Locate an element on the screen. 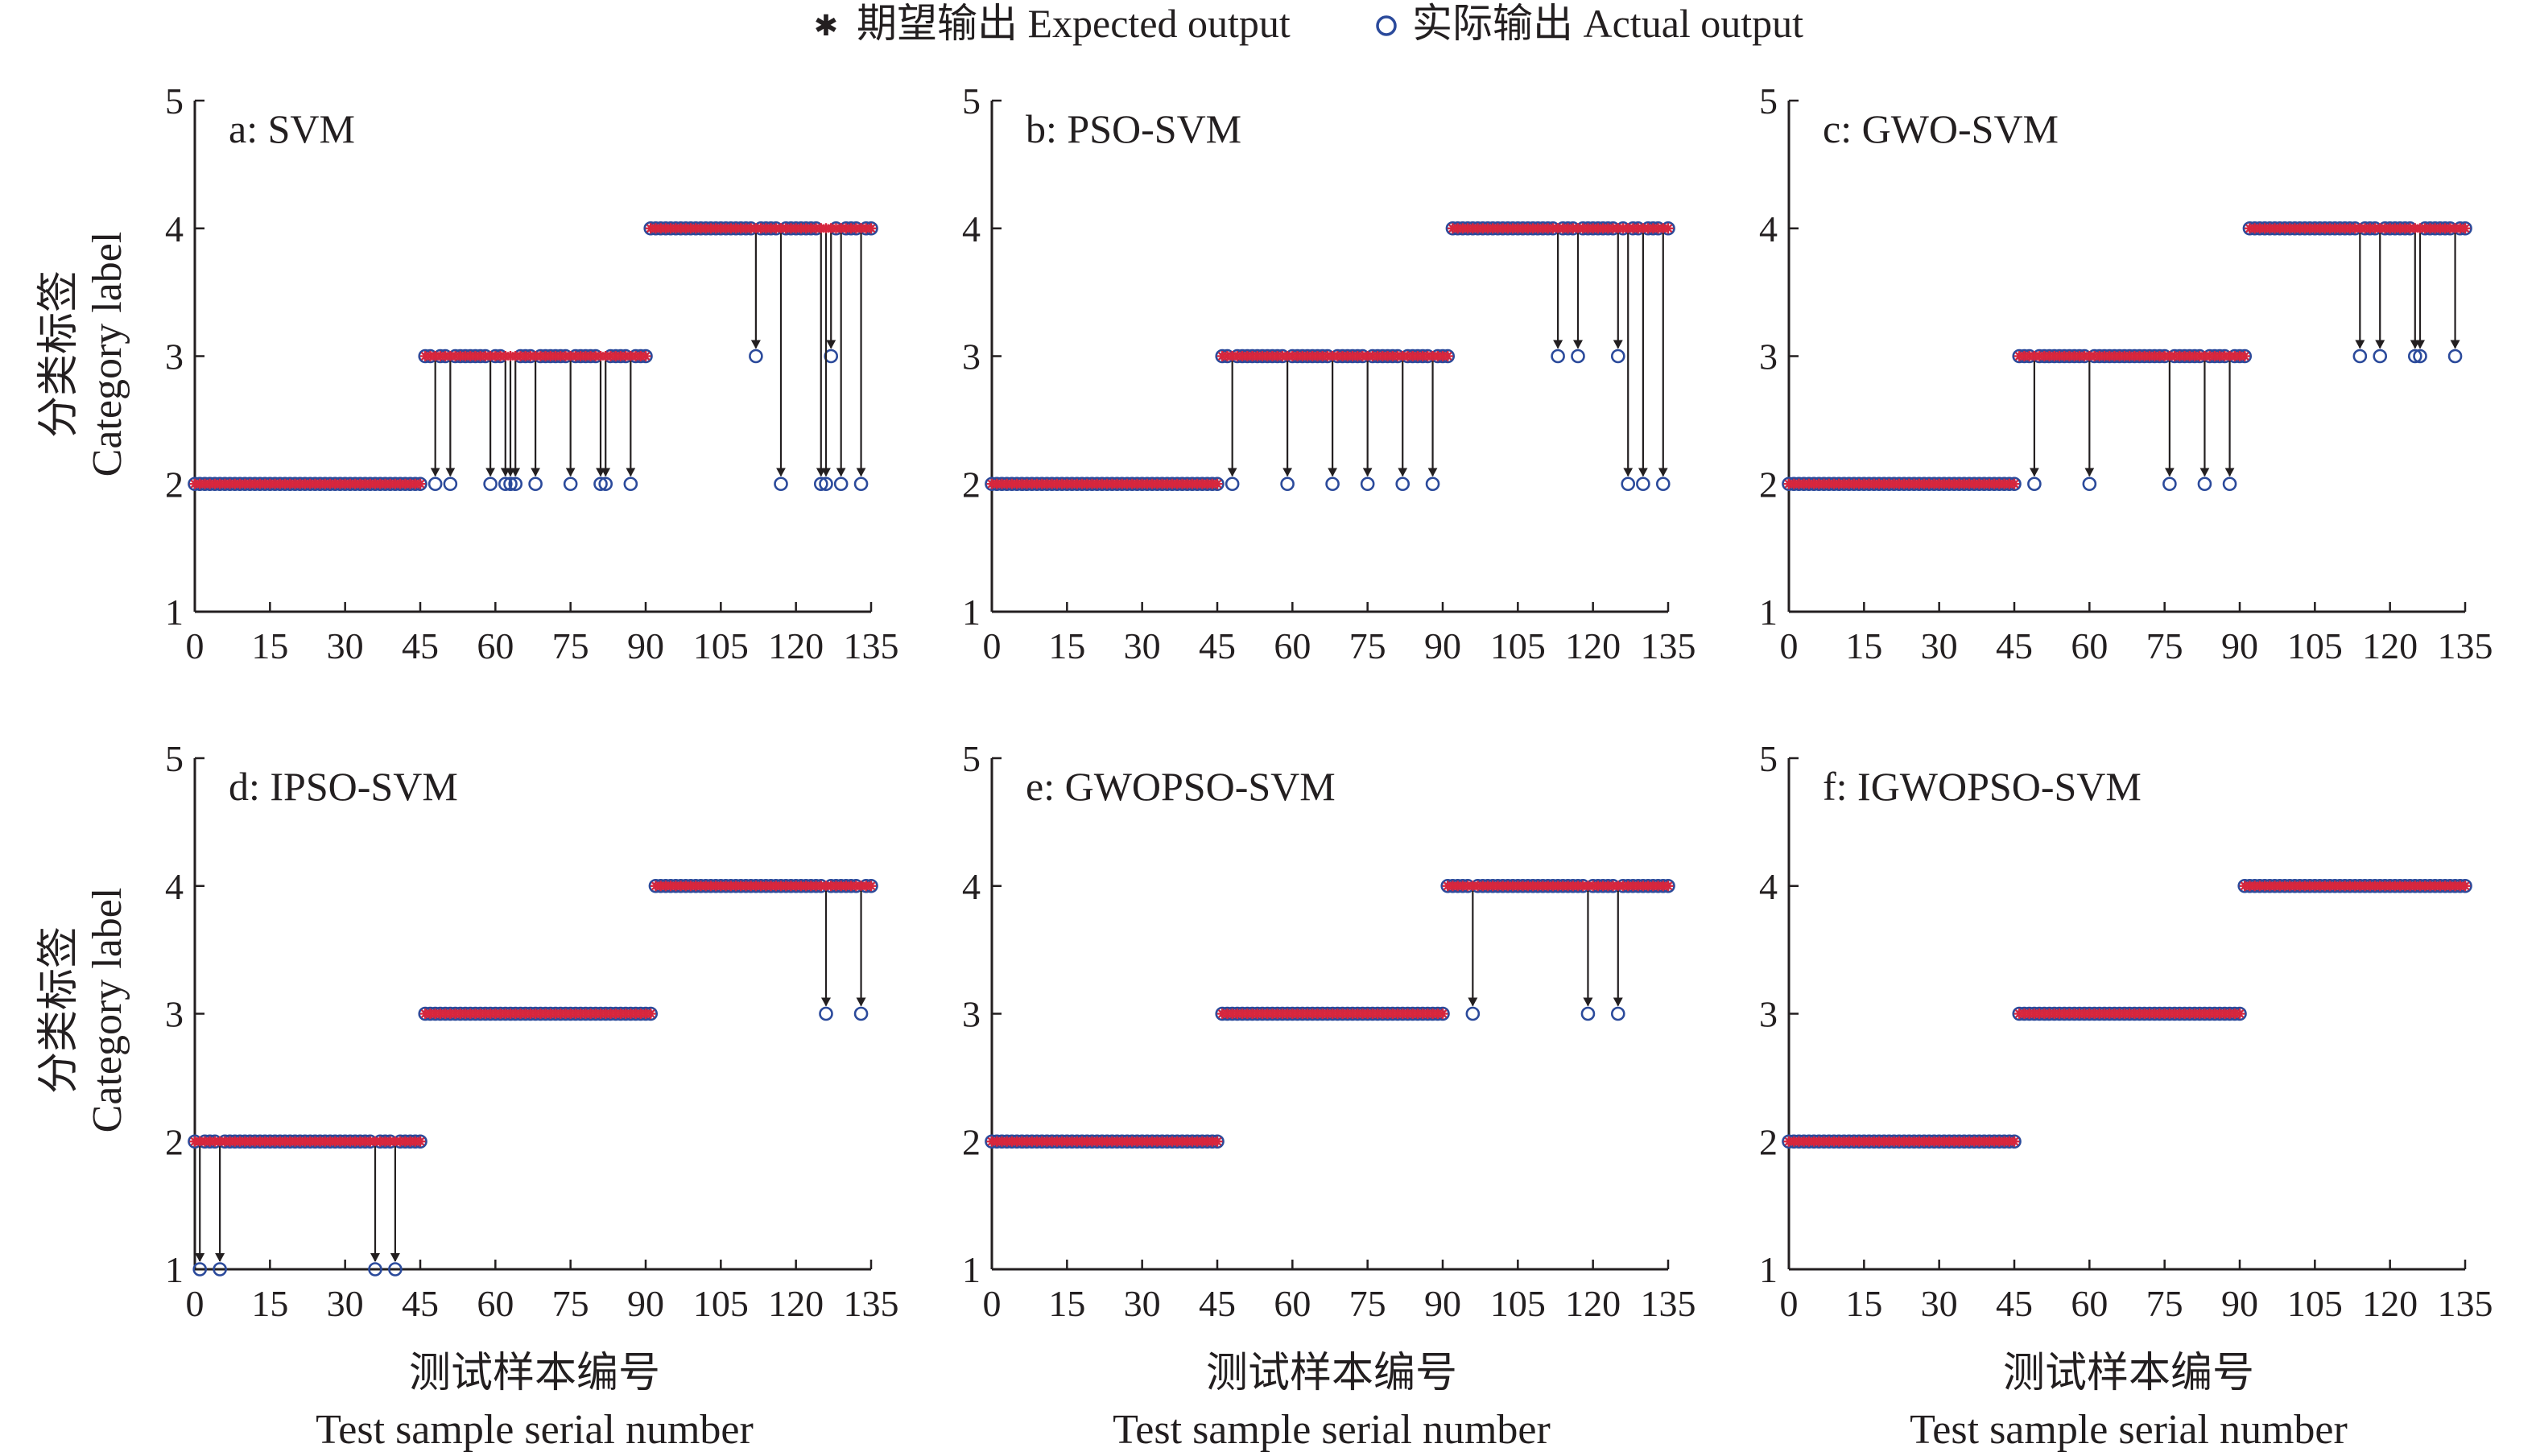 This screenshot has height=1456, width=2536. x-axis-title-col3: 测试样本编号 Test sample serial number is located at coordinates (2129, 1402).